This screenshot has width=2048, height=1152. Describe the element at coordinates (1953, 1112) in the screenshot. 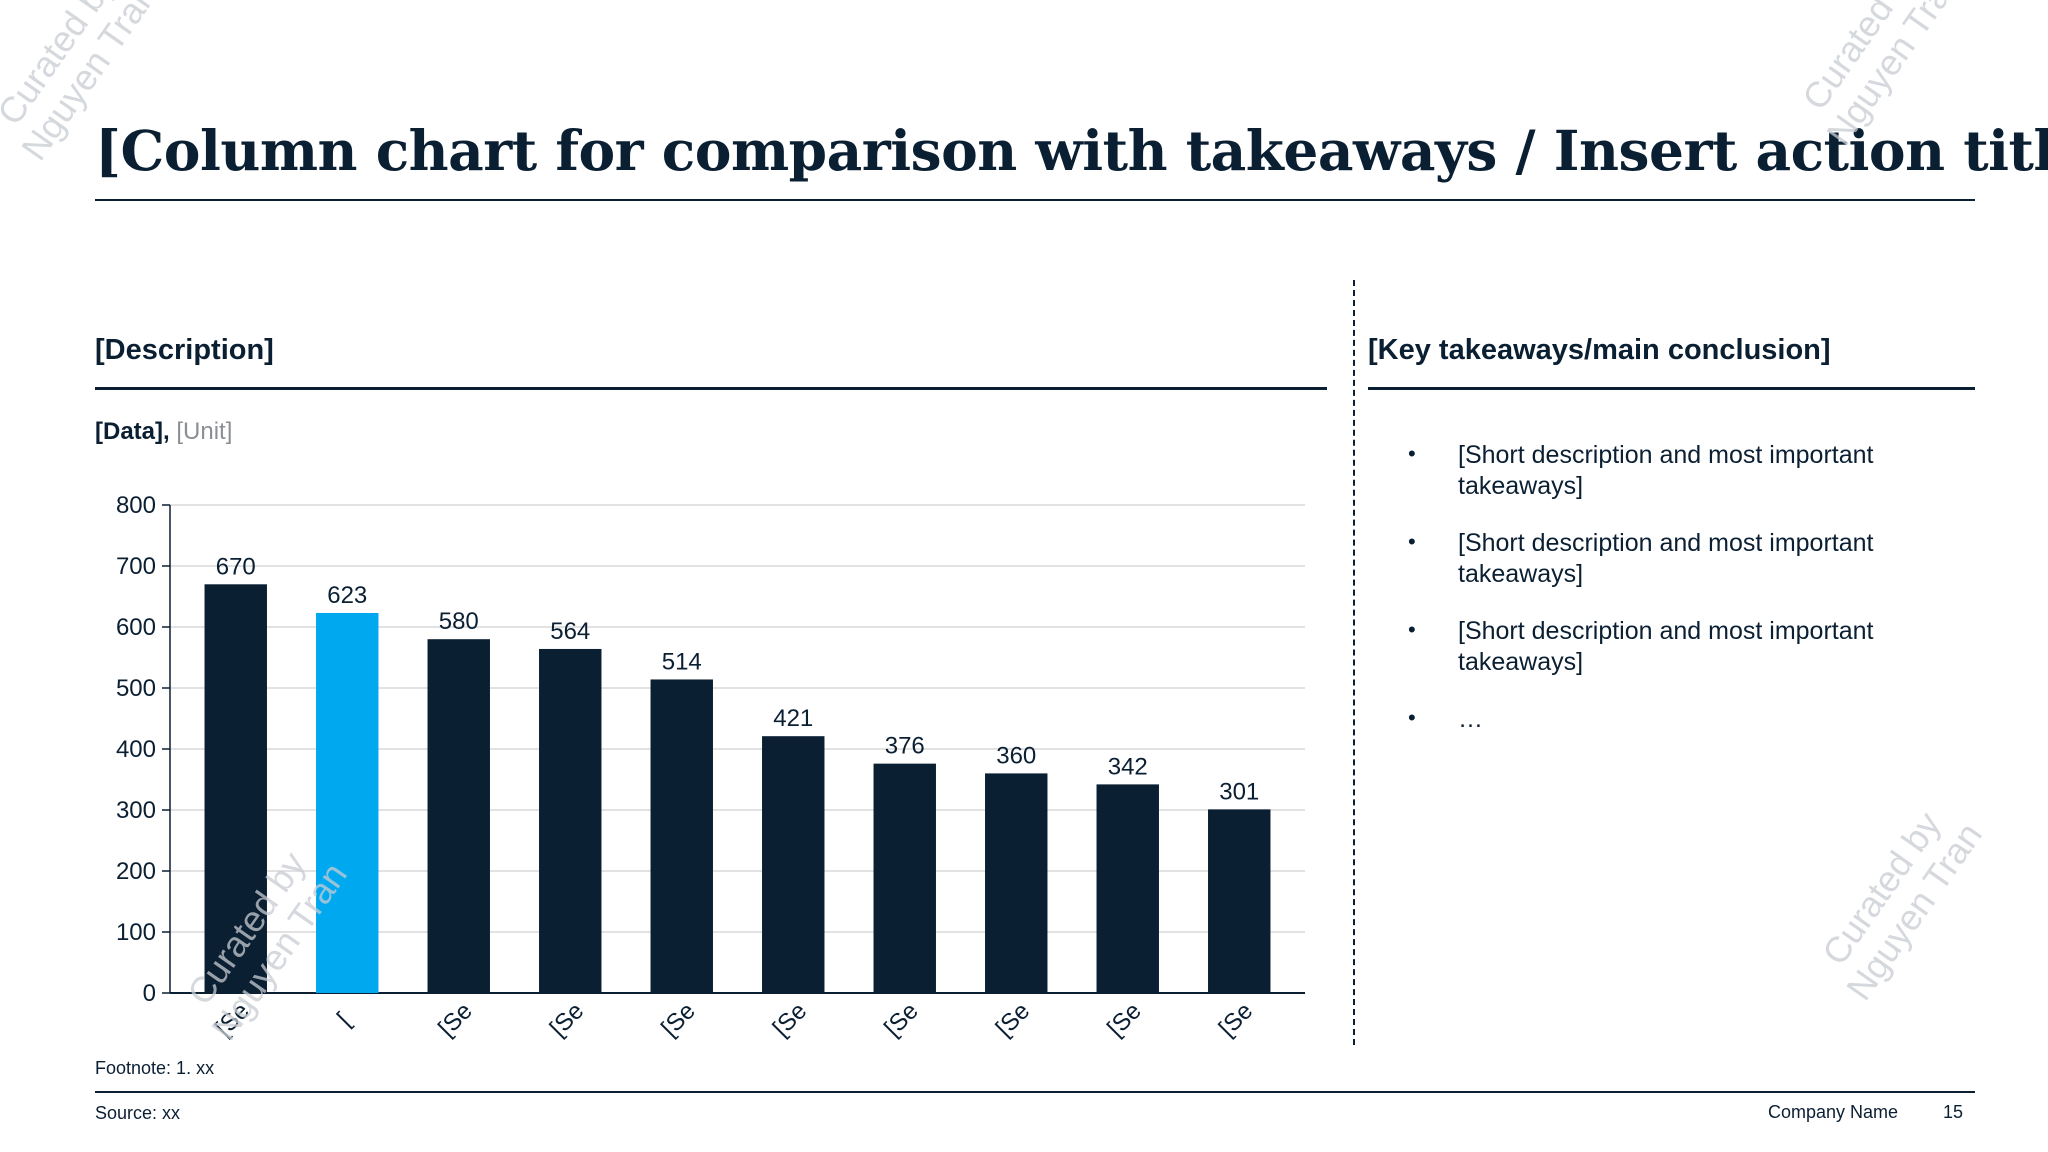

I see `page-number: 15` at that location.